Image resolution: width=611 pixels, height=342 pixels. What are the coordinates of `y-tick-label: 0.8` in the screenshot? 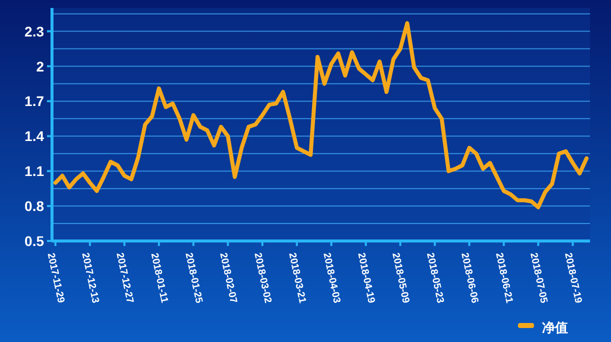 It's located at (34, 206).